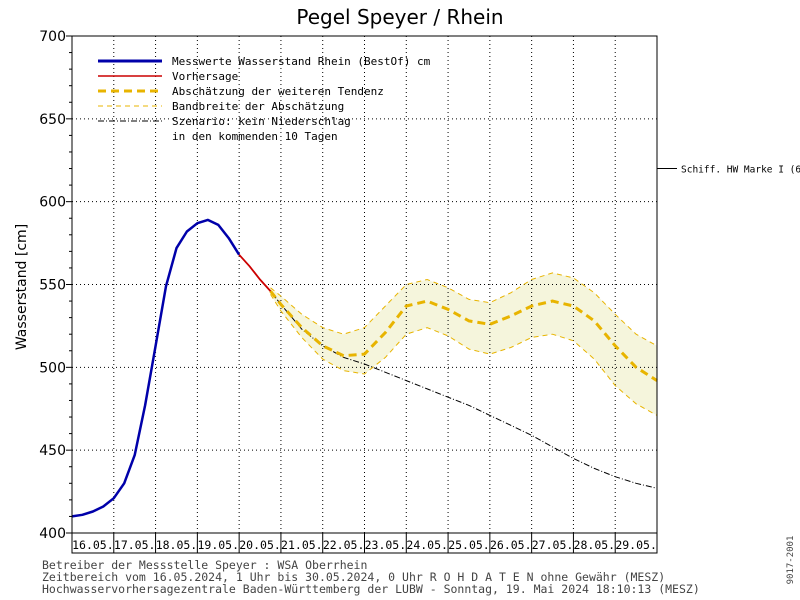 This screenshot has width=800, height=600. What do you see at coordinates (595, 545) in the screenshot?
I see `x-tick-label: 28.05.` at bounding box center [595, 545].